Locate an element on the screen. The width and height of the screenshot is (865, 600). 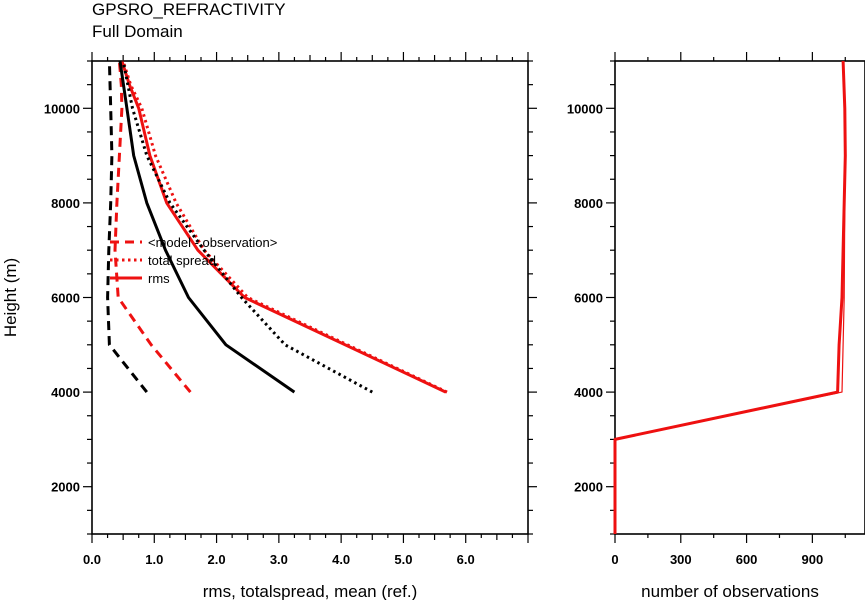
x-tick-label: 300 is located at coordinates (681, 559).